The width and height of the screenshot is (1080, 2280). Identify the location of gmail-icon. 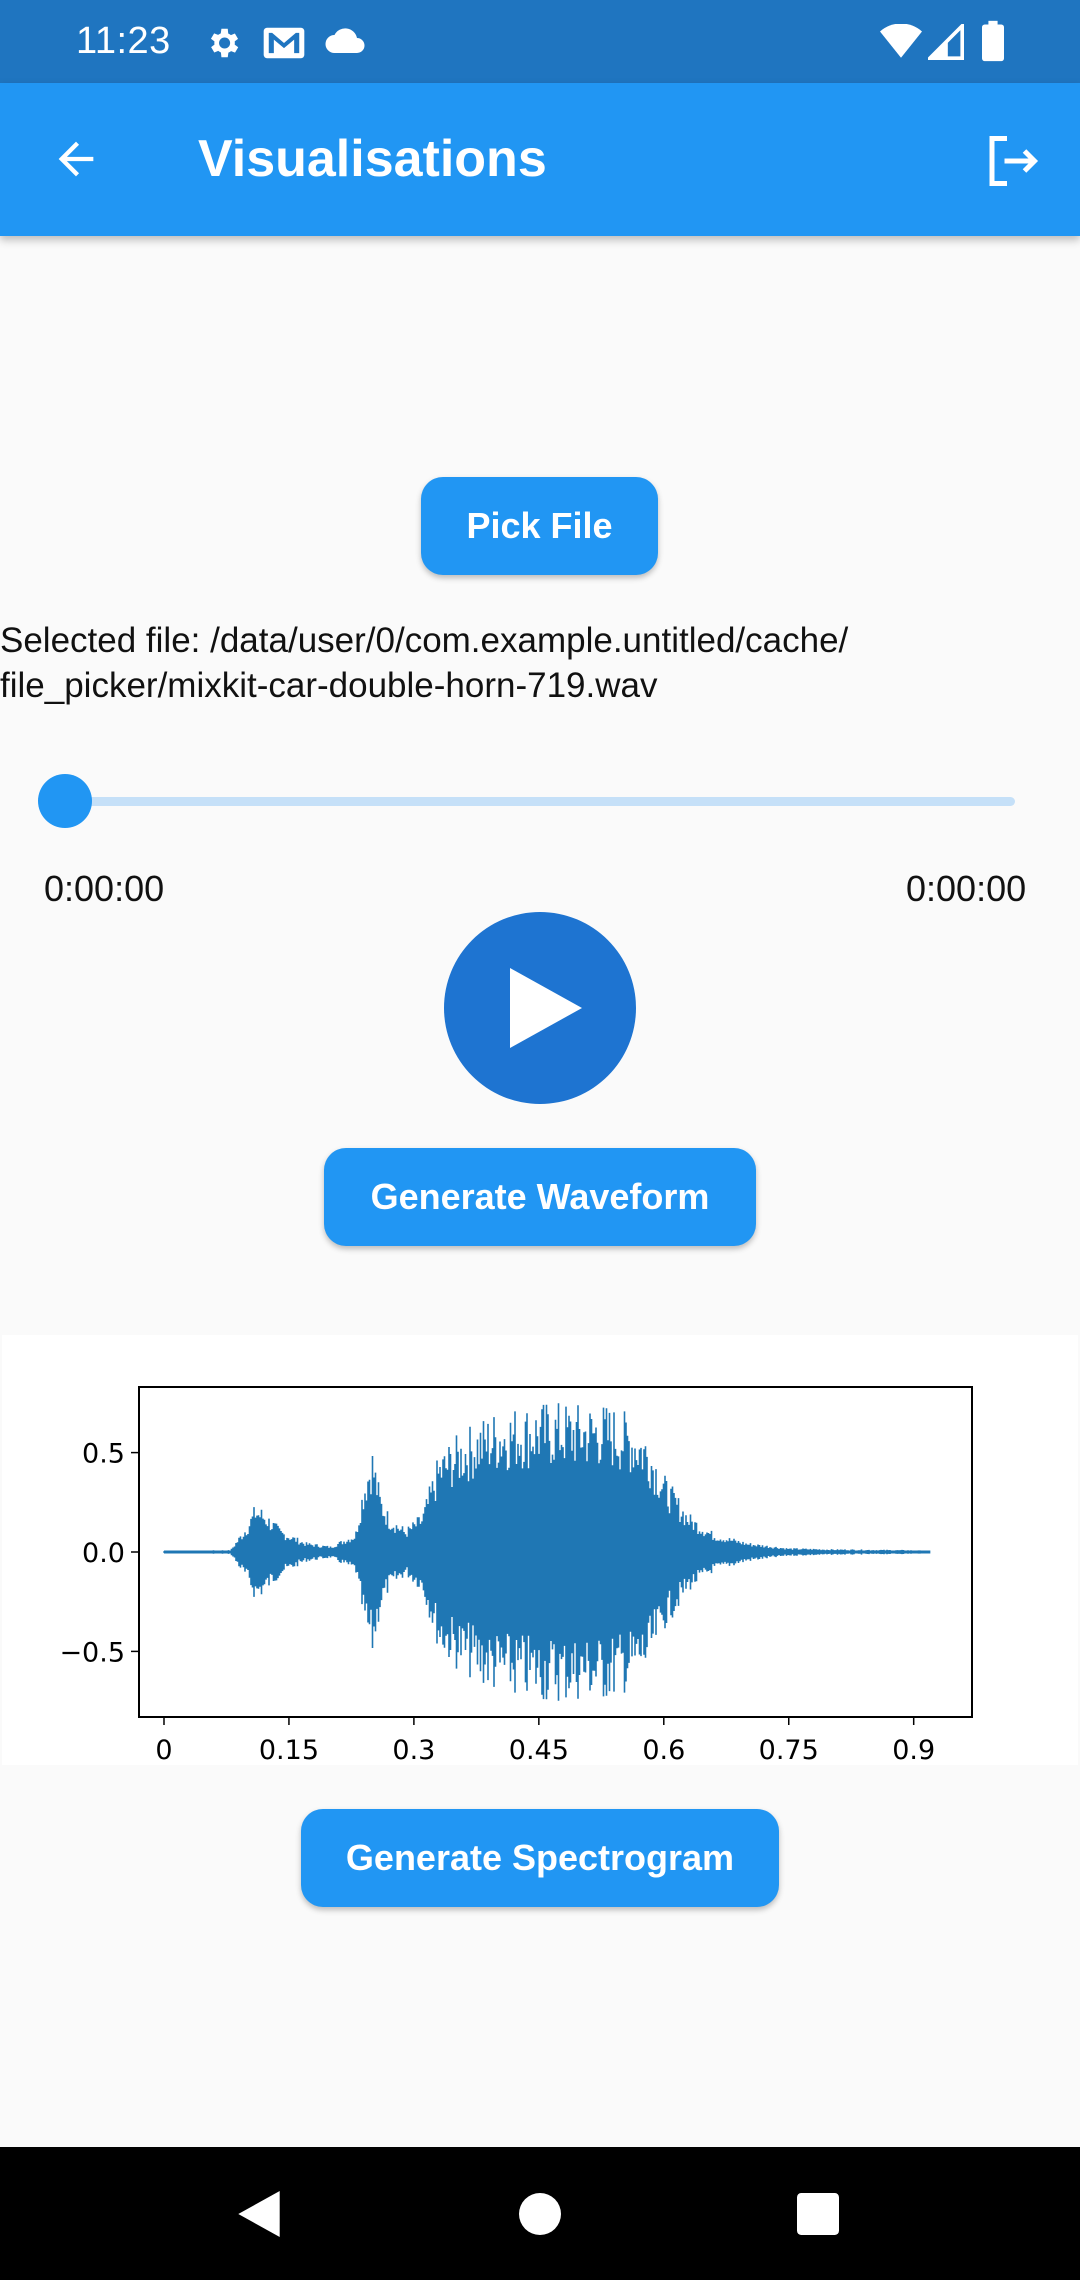
(284, 45).